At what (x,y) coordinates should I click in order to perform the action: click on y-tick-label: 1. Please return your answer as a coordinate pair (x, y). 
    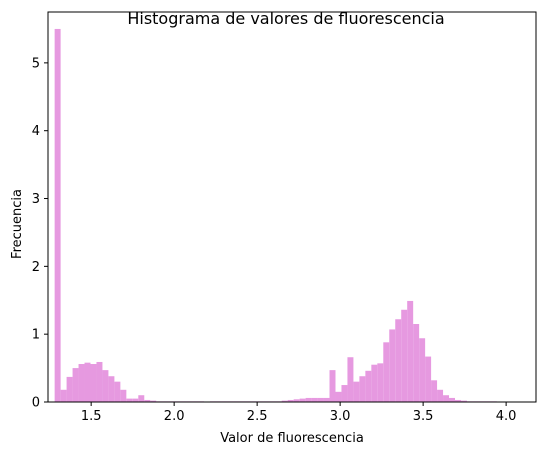
    Looking at the image, I should click on (36, 335).